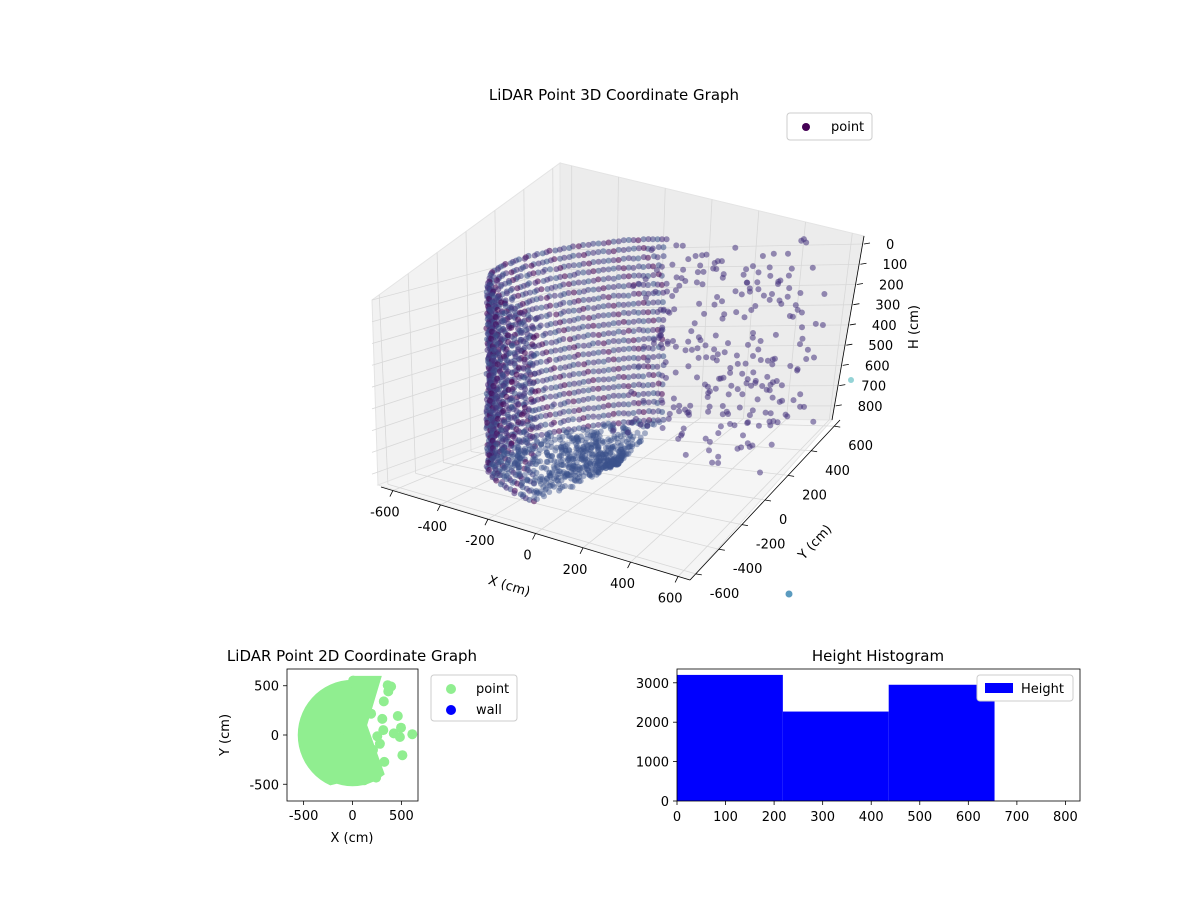 This screenshot has width=1200, height=904. I want to click on y-tick-label: 200, so click(814, 495).